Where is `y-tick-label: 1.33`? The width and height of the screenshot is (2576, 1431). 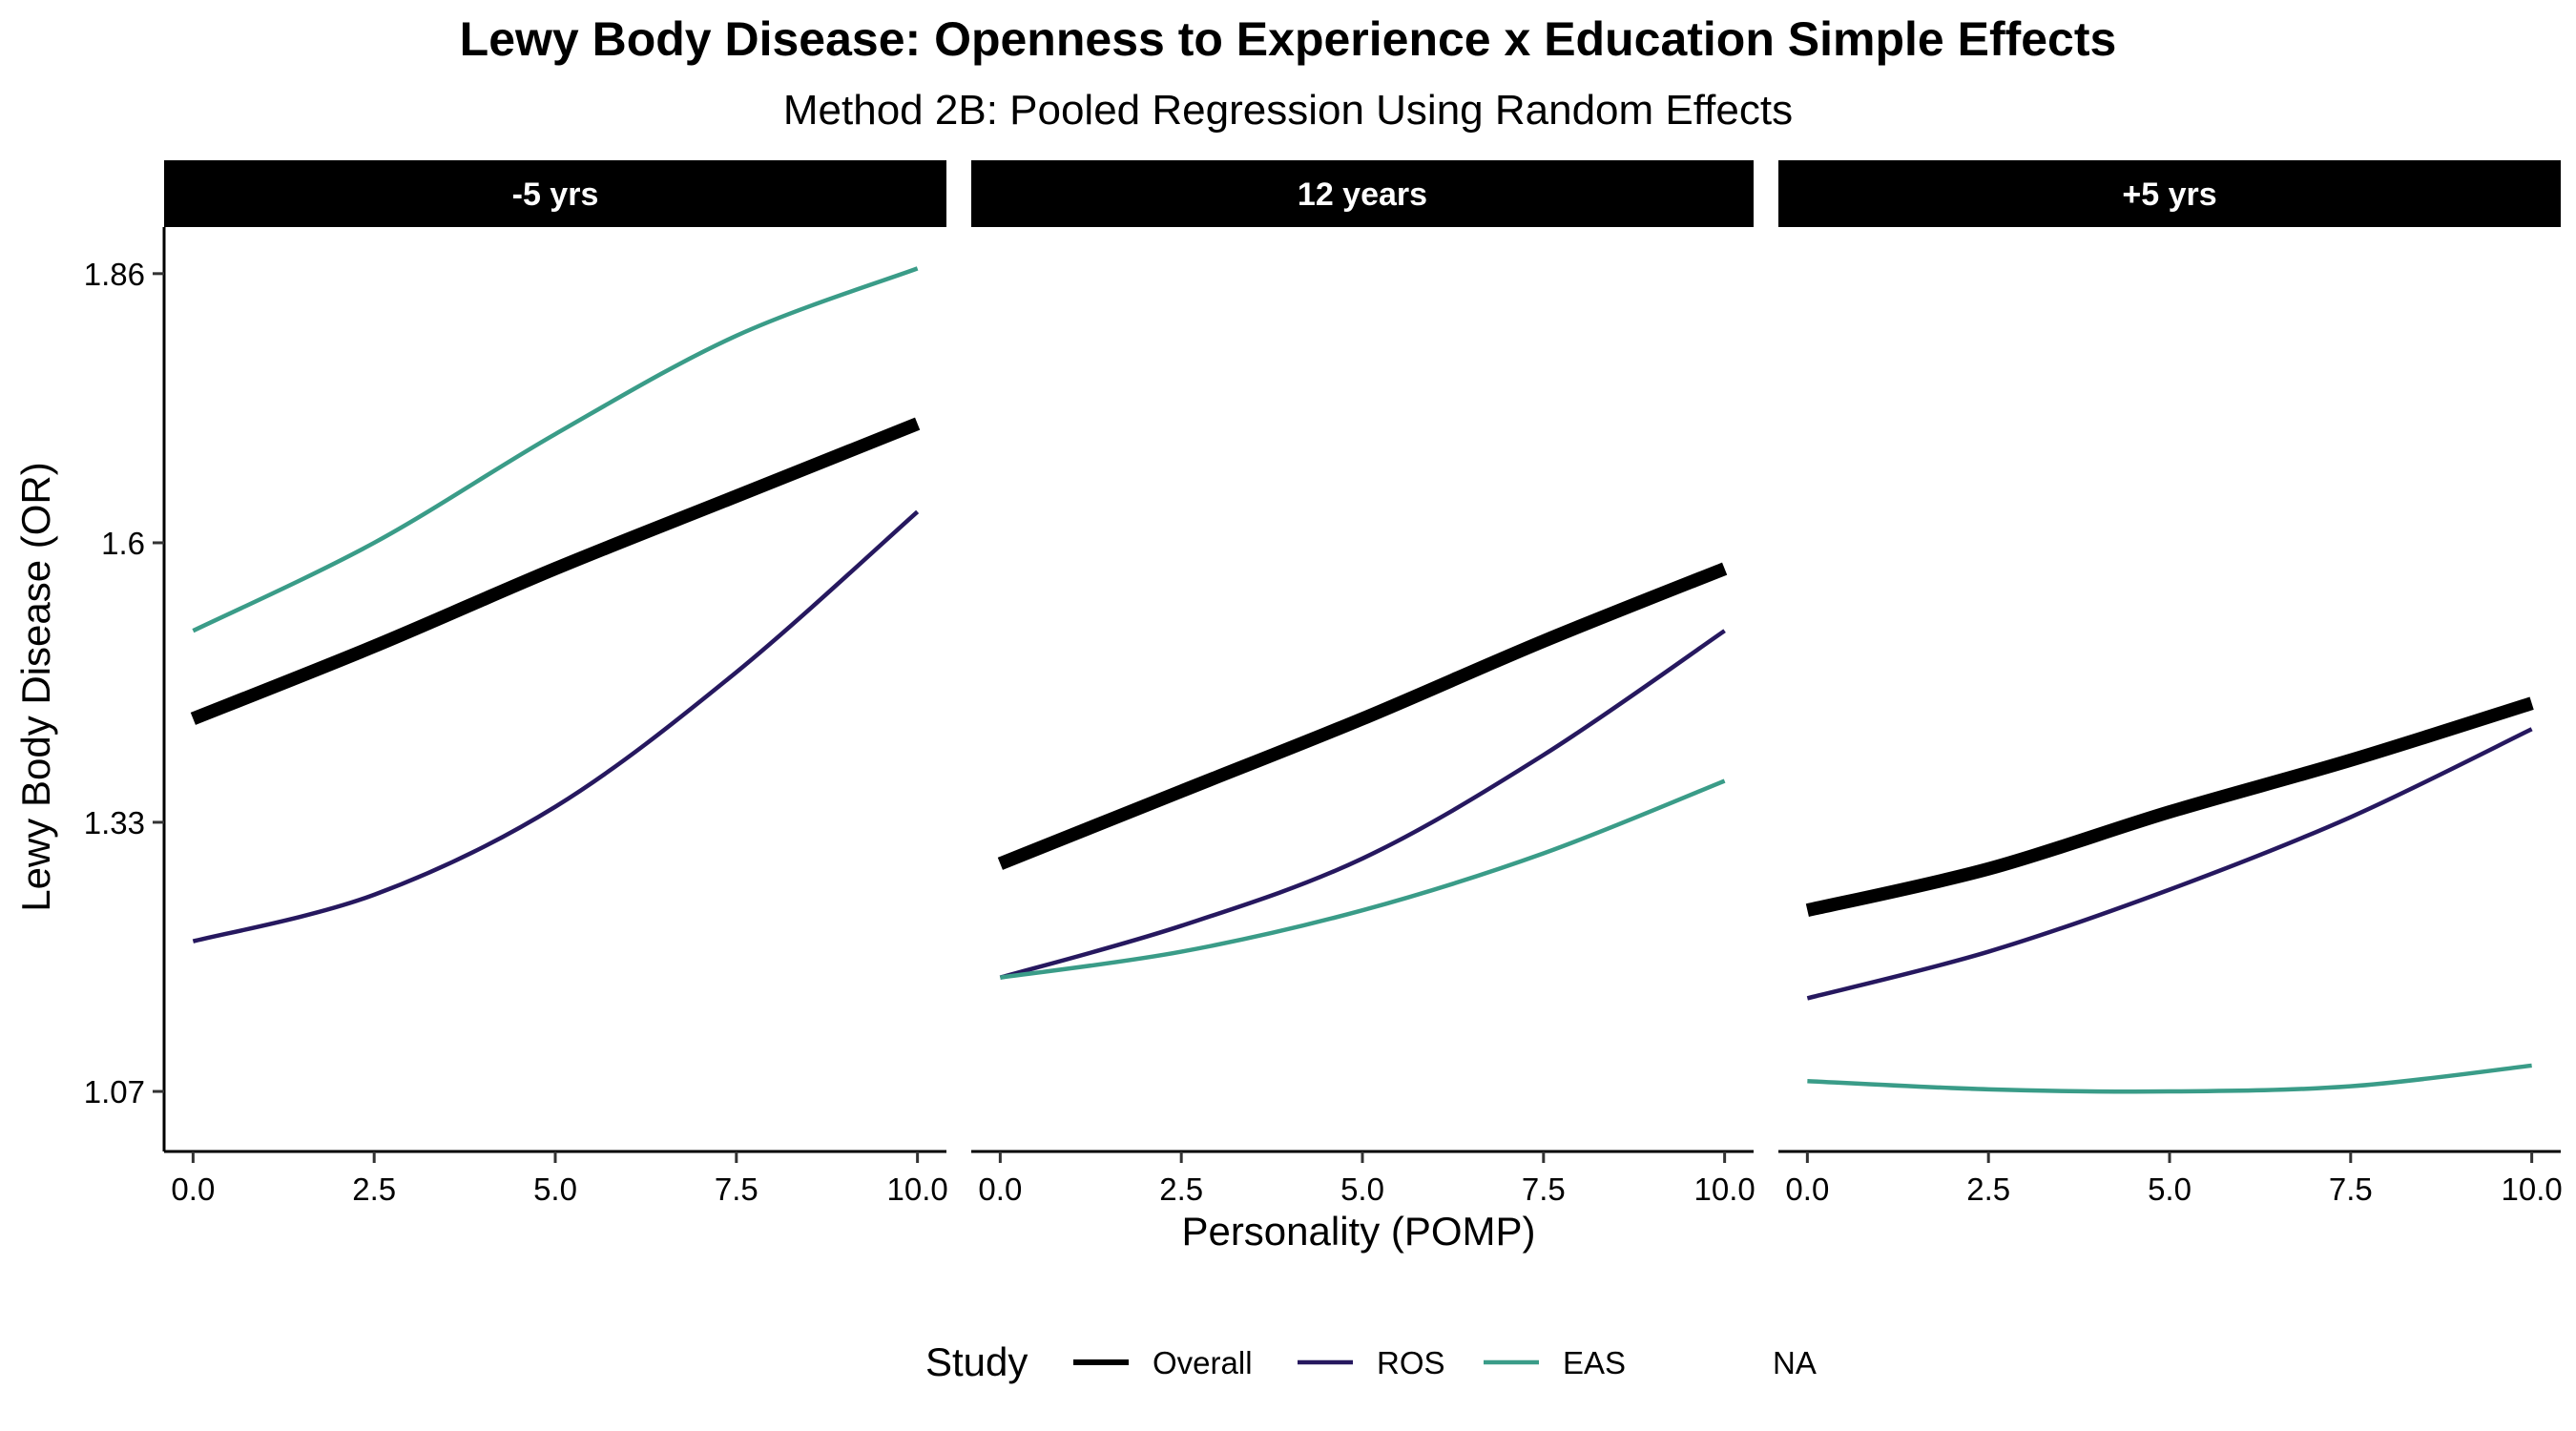
y-tick-label: 1.33 is located at coordinates (114, 822).